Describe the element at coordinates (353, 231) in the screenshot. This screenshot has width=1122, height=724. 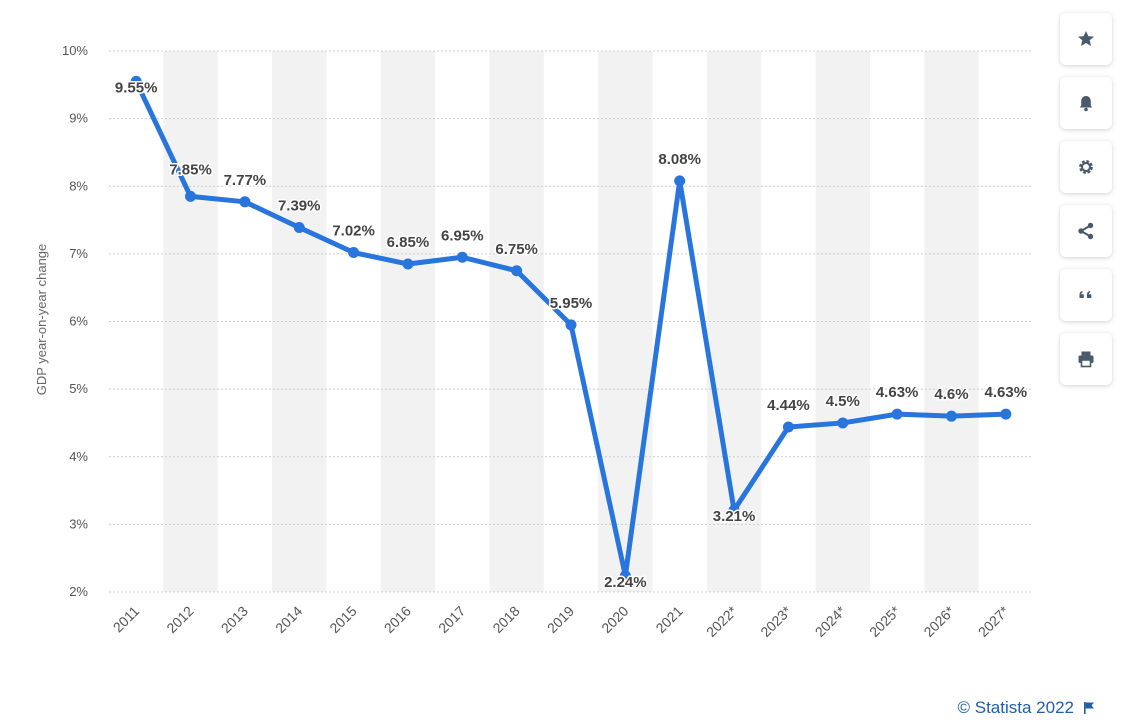
I see `data-label: 7.02%` at that location.